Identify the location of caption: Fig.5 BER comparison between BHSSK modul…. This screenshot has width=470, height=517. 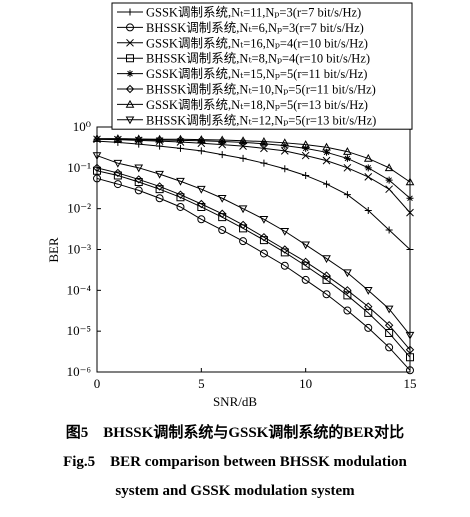
(235, 462).